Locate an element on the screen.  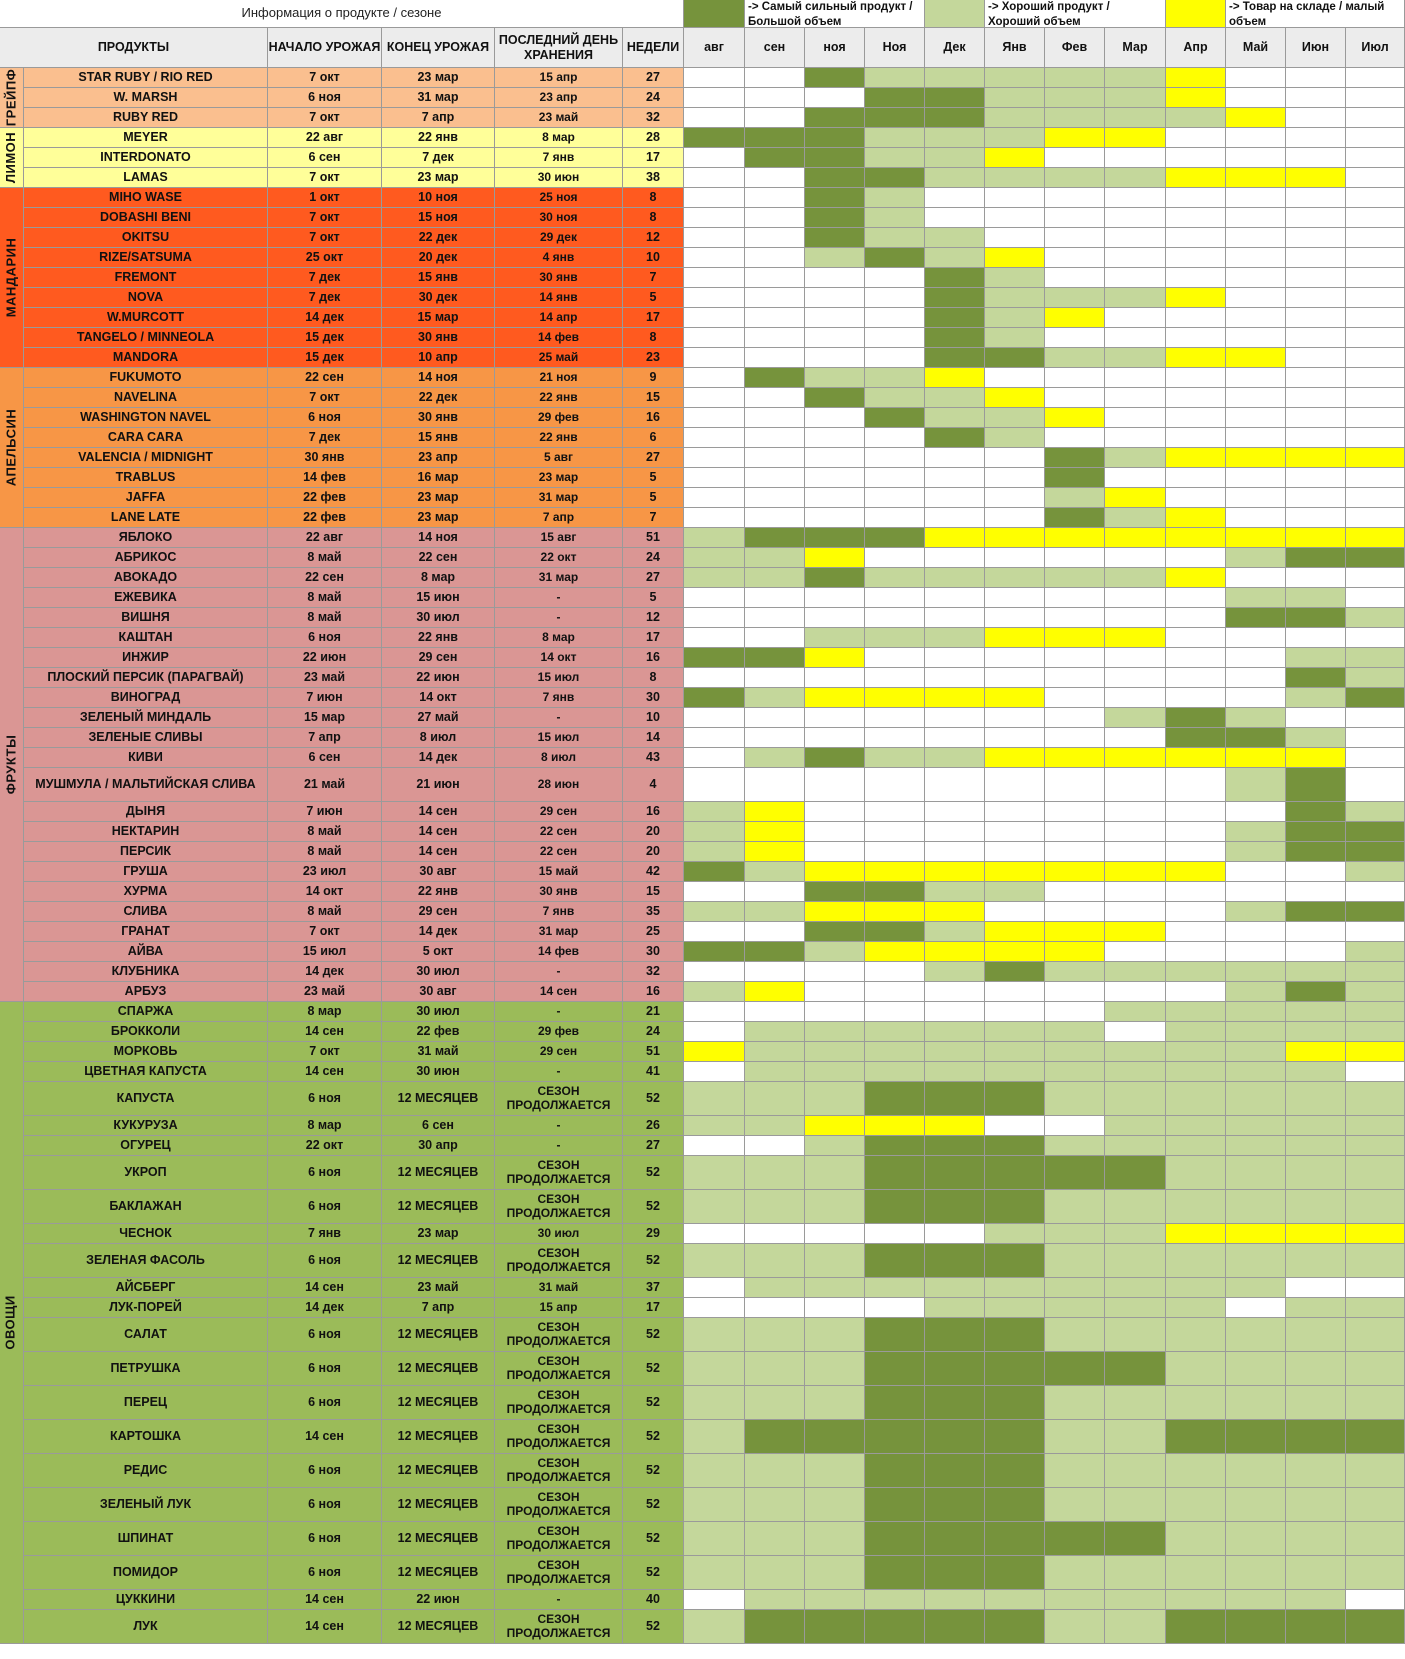
harvest-start: 15 дек is located at coordinates (325, 338).